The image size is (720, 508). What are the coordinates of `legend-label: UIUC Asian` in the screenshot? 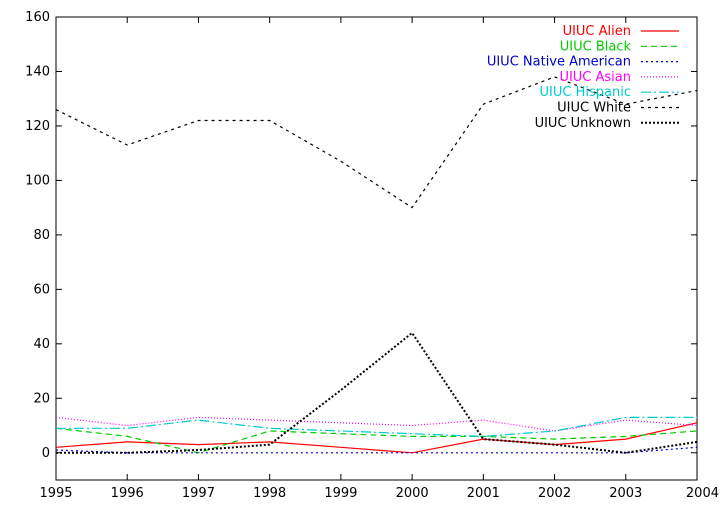 It's located at (595, 77).